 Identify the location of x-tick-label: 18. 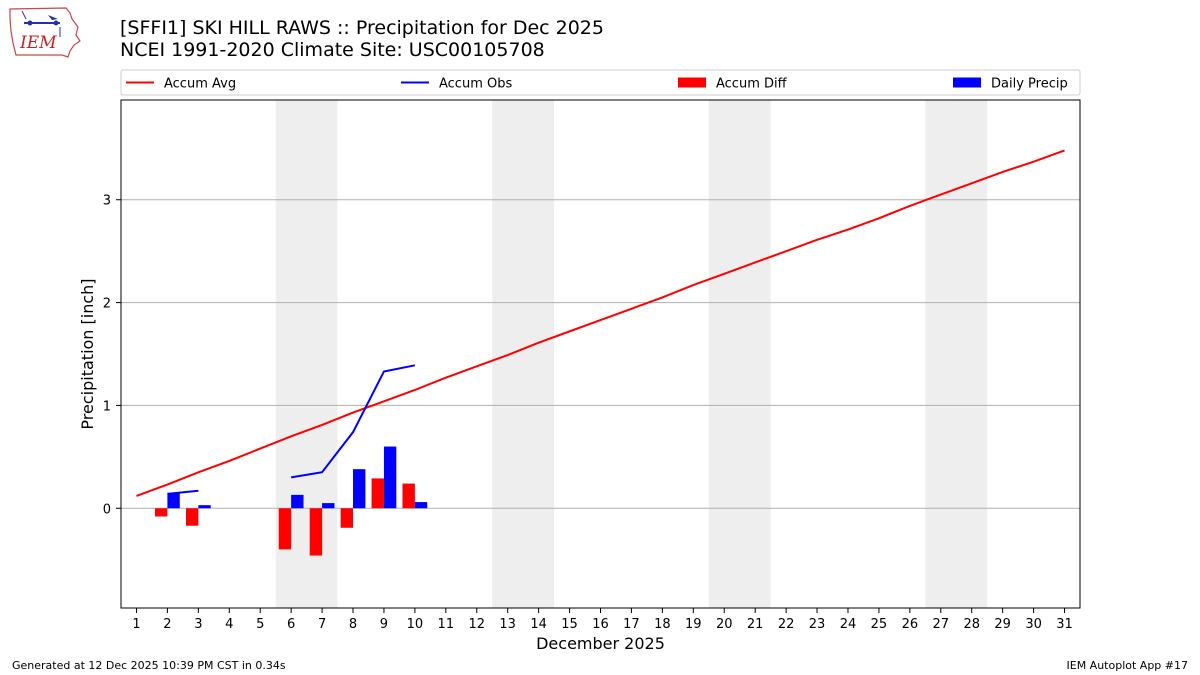
(662, 624).